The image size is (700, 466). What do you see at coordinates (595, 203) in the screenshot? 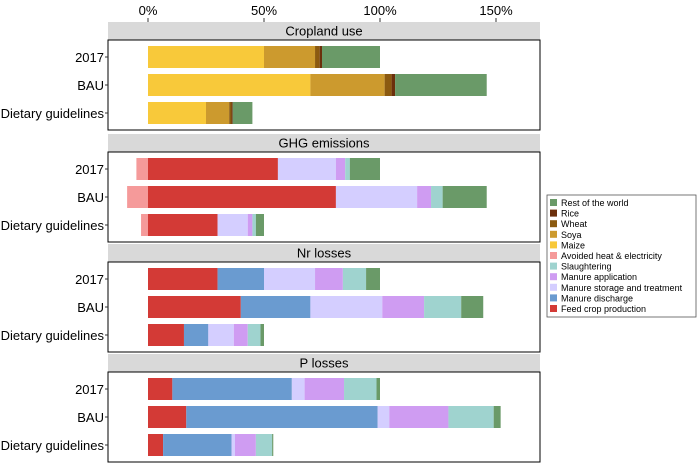
I see `legend-label: Rest of the world` at bounding box center [595, 203].